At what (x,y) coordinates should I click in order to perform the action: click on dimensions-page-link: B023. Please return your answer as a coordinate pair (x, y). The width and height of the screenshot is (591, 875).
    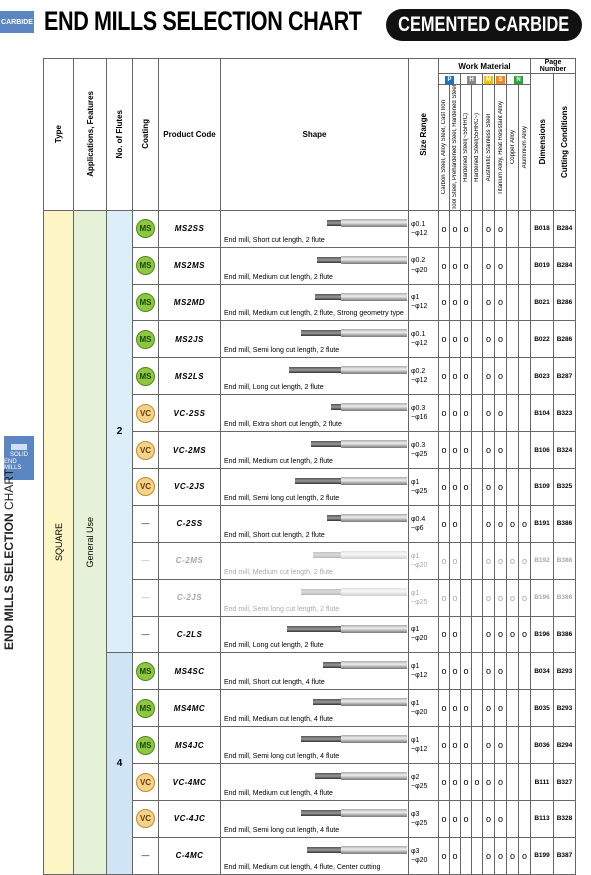
    Looking at the image, I should click on (542, 376).